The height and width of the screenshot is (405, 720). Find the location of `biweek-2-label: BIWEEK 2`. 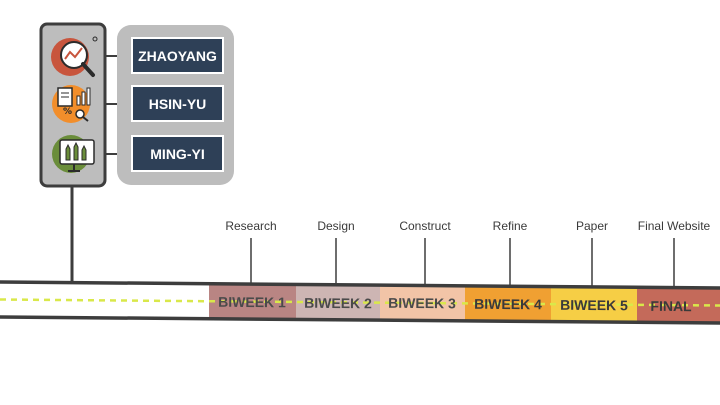

biweek-2-label: BIWEEK 2 is located at coordinates (338, 303).